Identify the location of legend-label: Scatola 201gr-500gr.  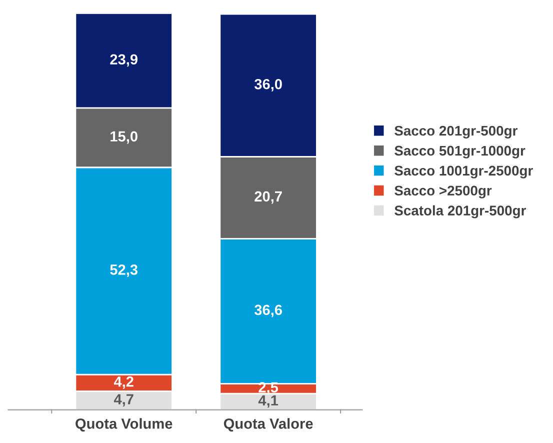
(460, 211).